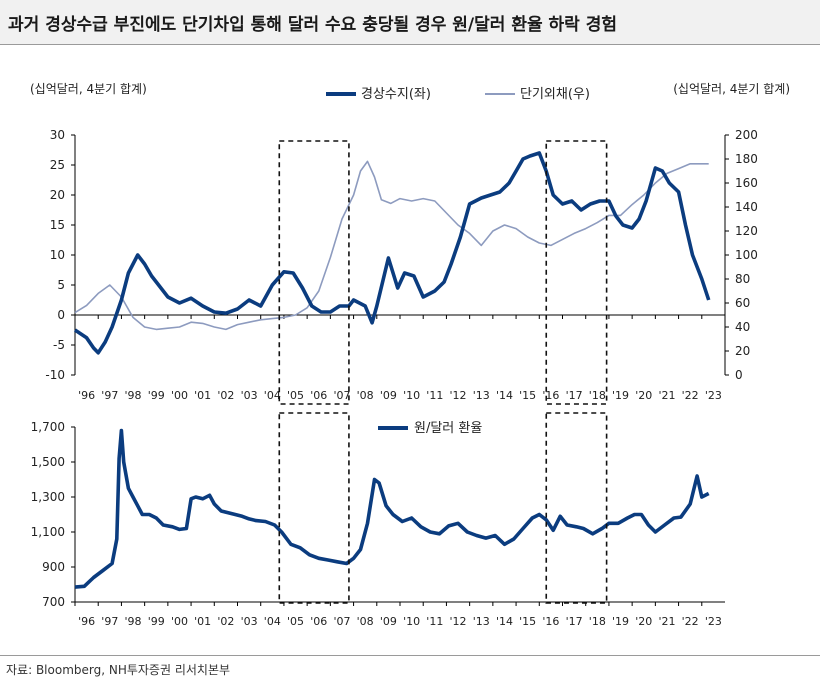 The height and width of the screenshot is (683, 820). What do you see at coordinates (88, 89) in the screenshot?
I see `left-axis-unit: (십억달러, 4분기 합계)` at bounding box center [88, 89].